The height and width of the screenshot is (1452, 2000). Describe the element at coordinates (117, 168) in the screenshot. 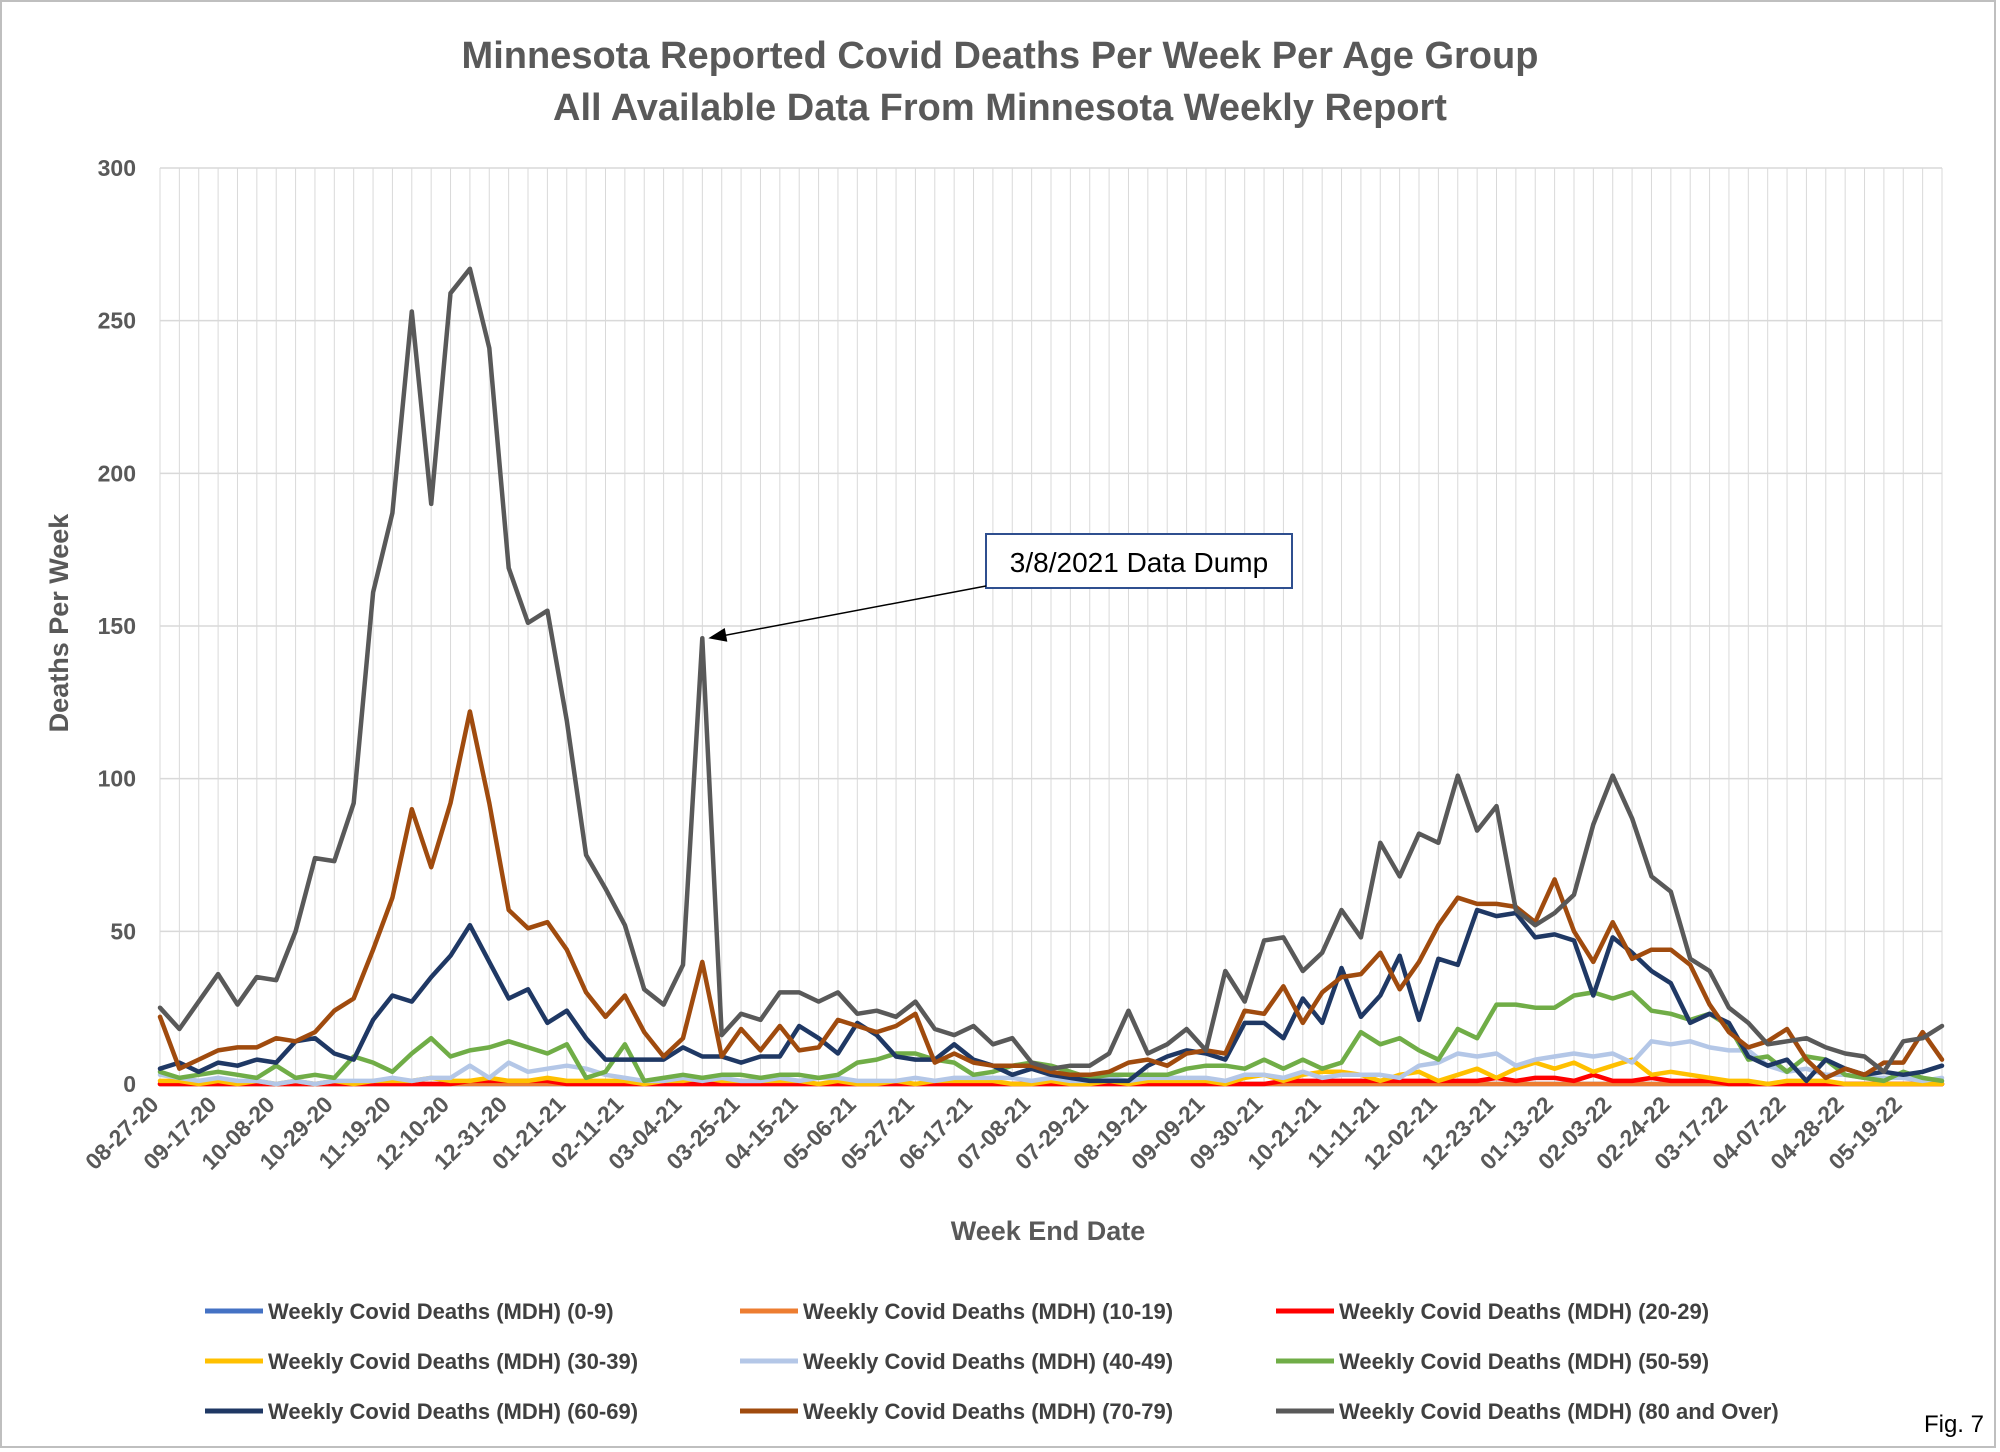

I see `y-tick-label: 300` at that location.